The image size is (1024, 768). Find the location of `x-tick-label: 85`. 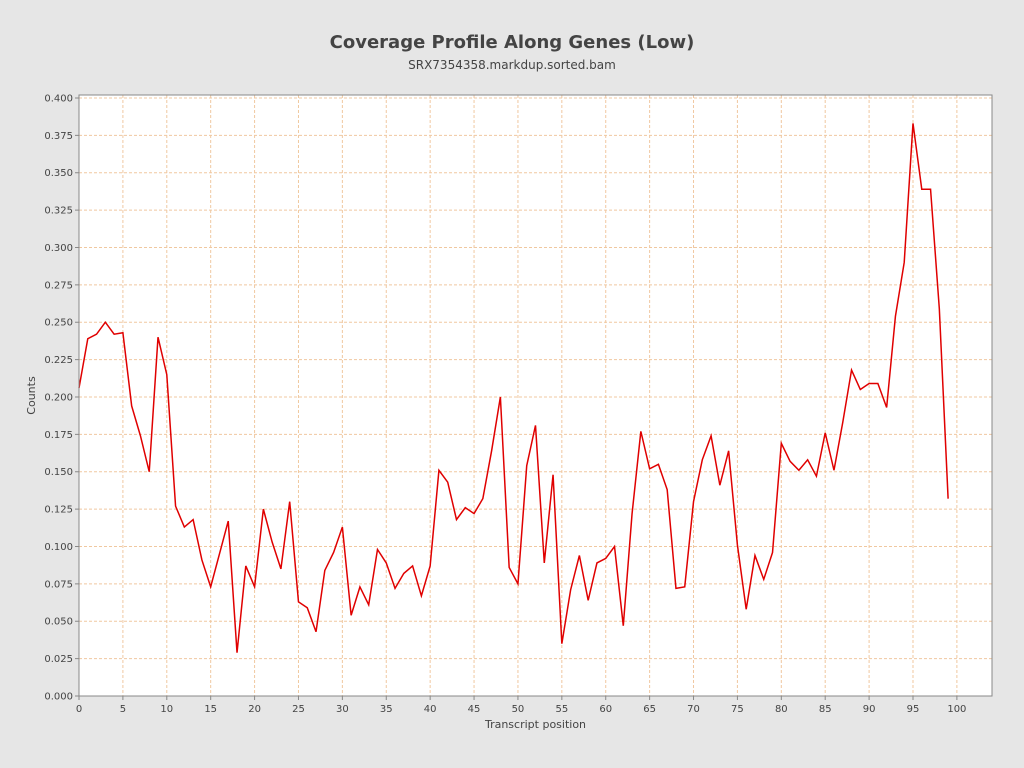

x-tick-label: 85 is located at coordinates (825, 709).